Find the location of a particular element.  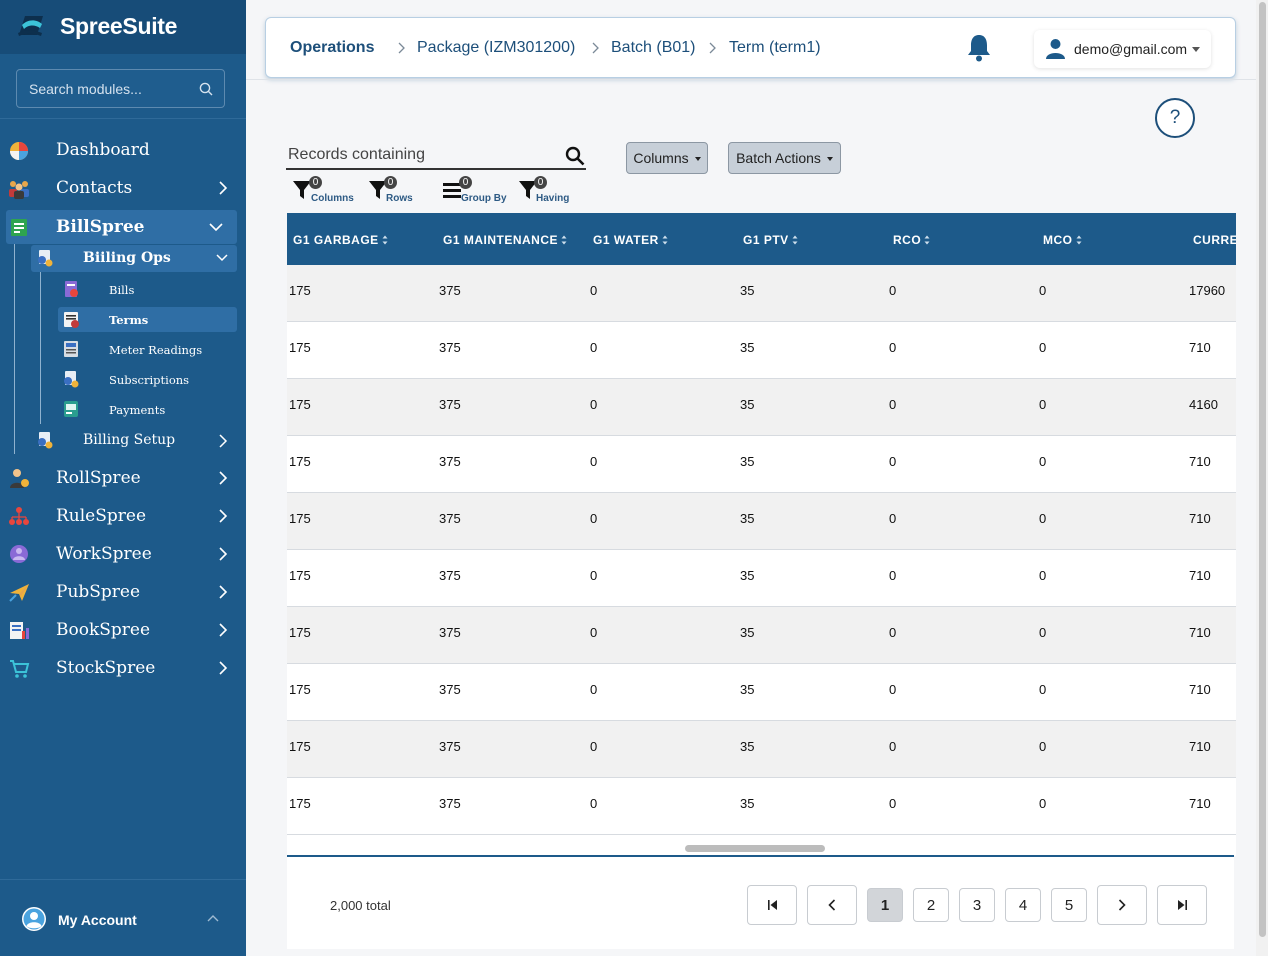

sidebar-leaf-terms: Terms is located at coordinates (147, 319).